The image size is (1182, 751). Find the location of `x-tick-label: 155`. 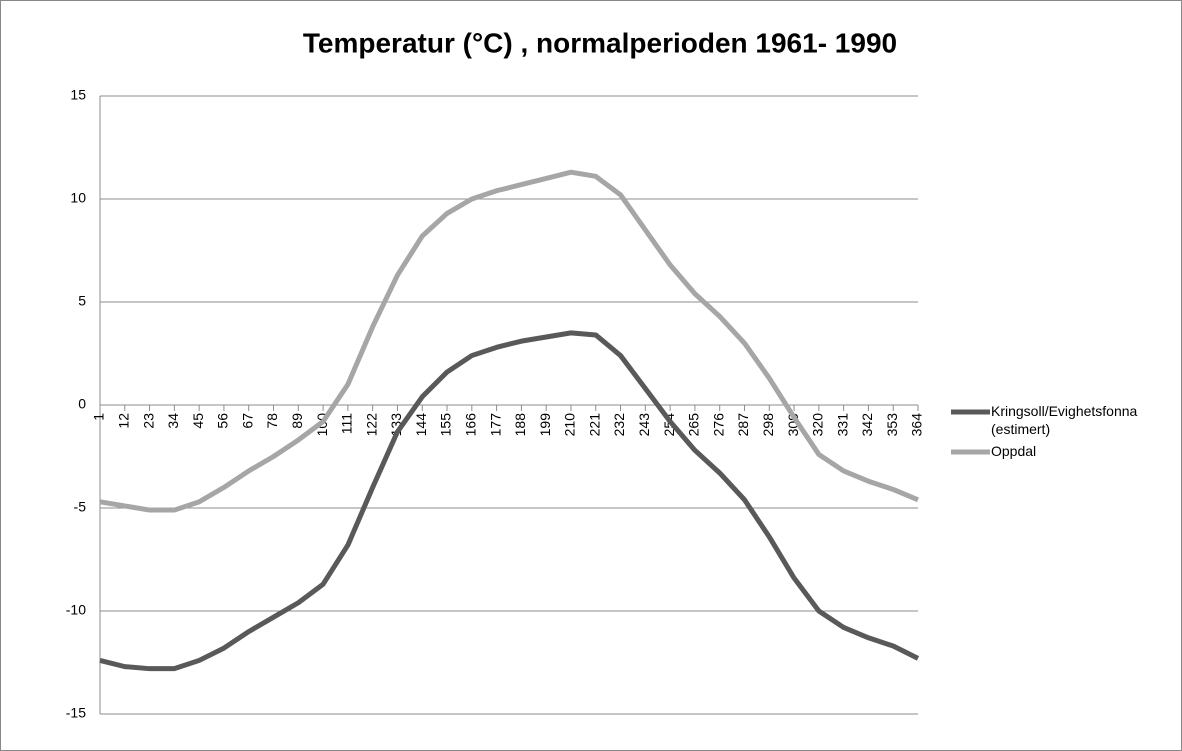

x-tick-label: 155 is located at coordinates (446, 425).